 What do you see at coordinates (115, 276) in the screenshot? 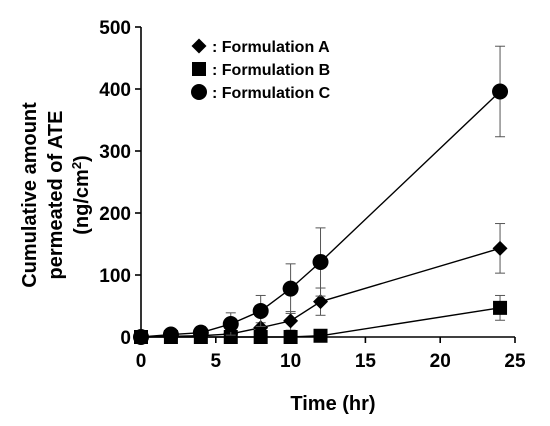
I see `y-tick-label: 100` at bounding box center [115, 276].